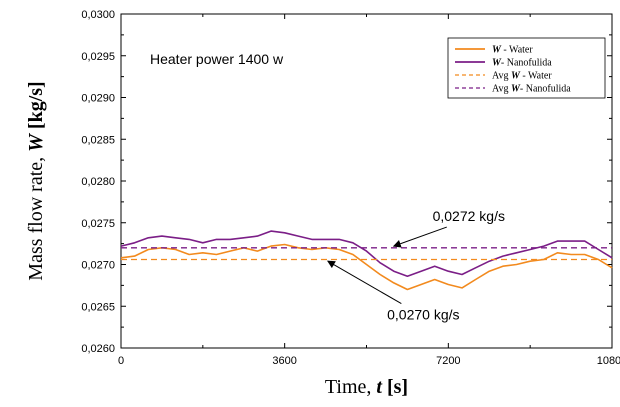  What do you see at coordinates (522, 76) in the screenshot?
I see `legend-label: Avg W - Water` at bounding box center [522, 76].